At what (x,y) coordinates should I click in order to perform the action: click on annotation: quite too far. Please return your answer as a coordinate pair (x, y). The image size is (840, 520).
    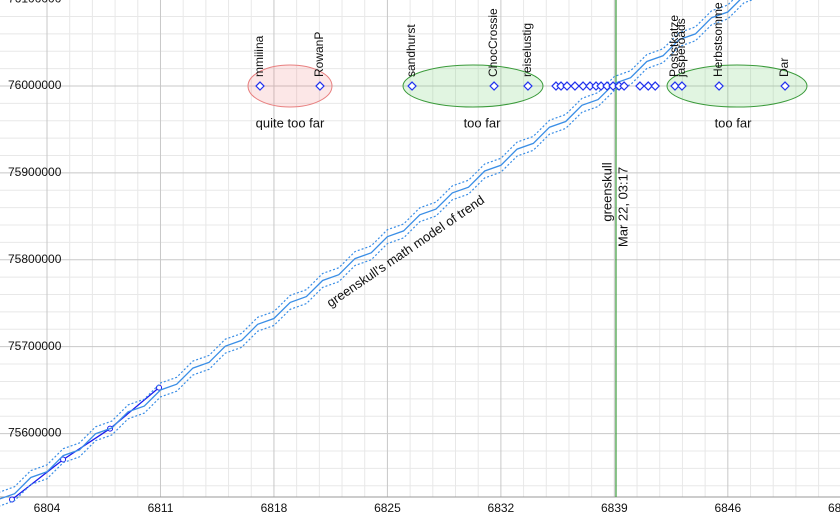
    Looking at the image, I should click on (290, 122).